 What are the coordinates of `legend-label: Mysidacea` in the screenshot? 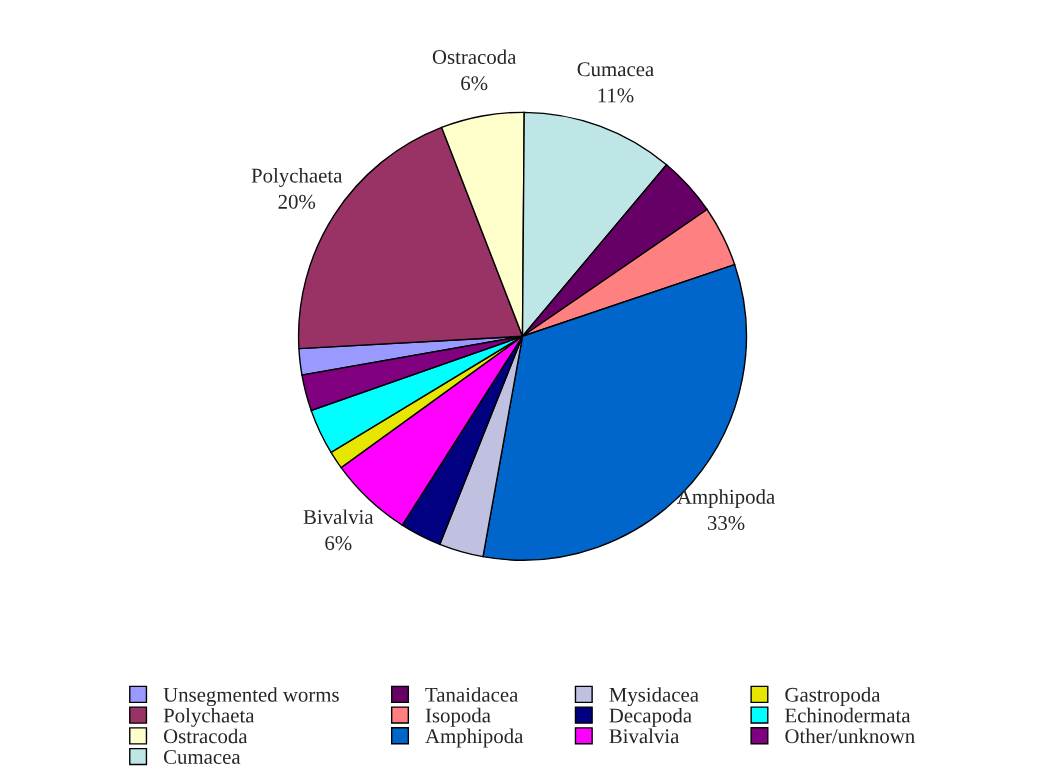 It's located at (654, 697).